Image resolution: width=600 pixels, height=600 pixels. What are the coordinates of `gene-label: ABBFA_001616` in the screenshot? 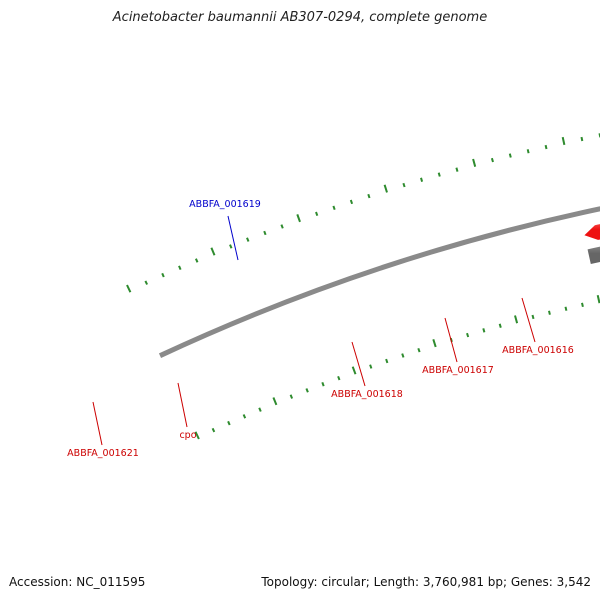 It's located at (538, 350).